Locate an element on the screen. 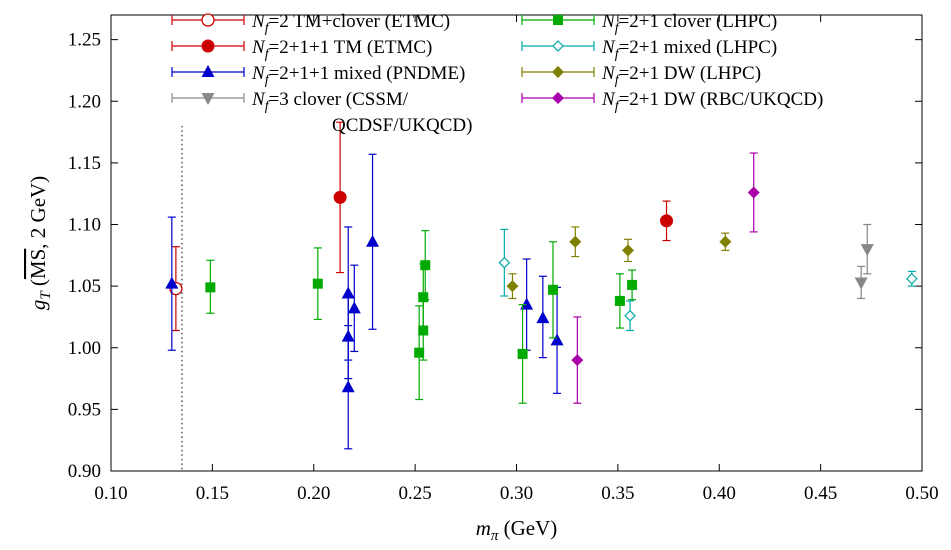 The image size is (951, 550). x-tick-label: 0.30 is located at coordinates (516, 493).